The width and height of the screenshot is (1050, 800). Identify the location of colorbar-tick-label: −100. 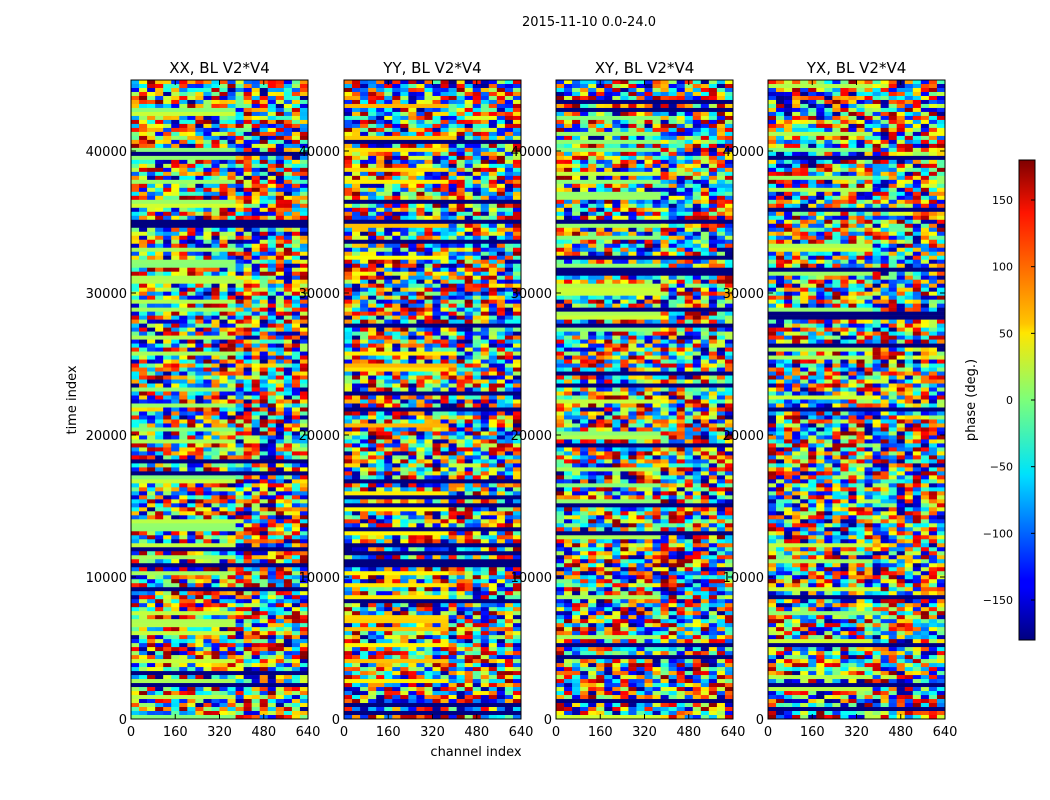
(998, 533).